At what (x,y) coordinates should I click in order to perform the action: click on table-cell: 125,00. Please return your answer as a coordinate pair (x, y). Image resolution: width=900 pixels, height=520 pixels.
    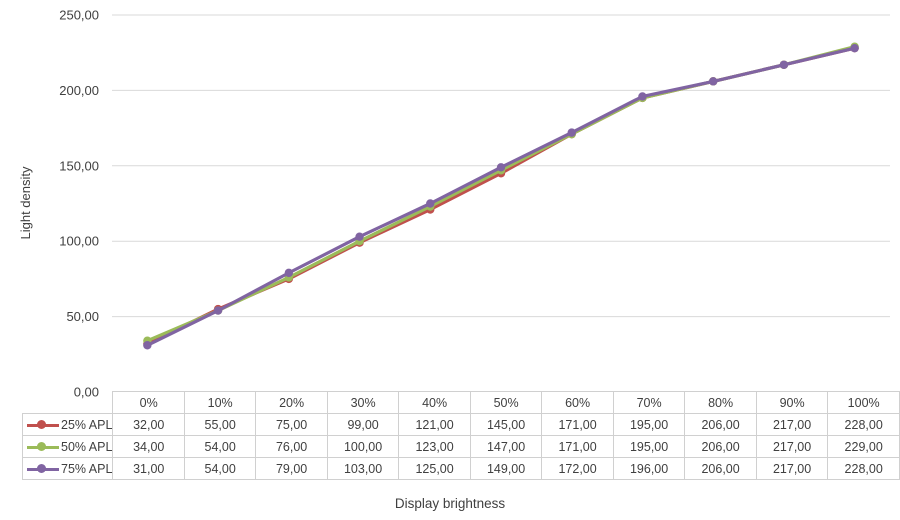
    Looking at the image, I should click on (434, 468).